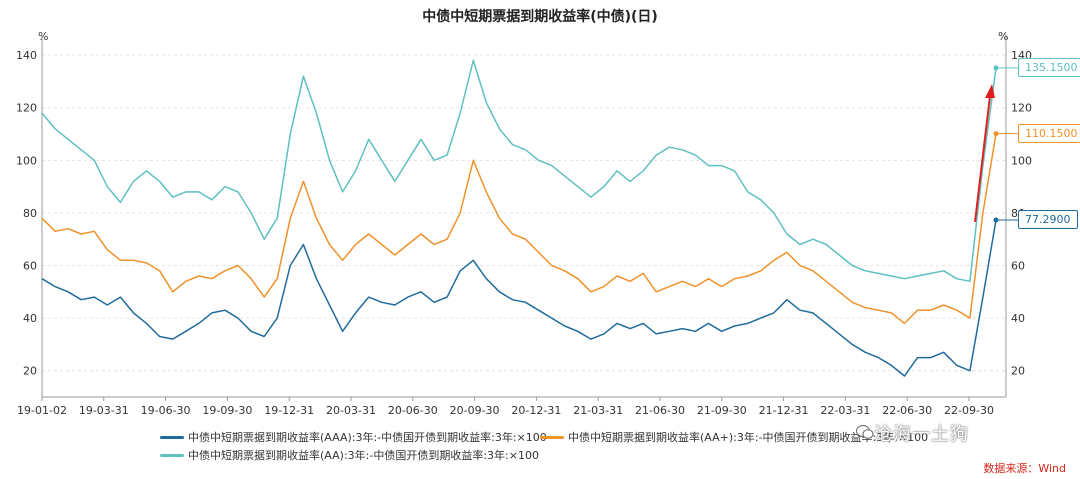  I want to click on y-tick-label-left: 80, so click(30, 213).